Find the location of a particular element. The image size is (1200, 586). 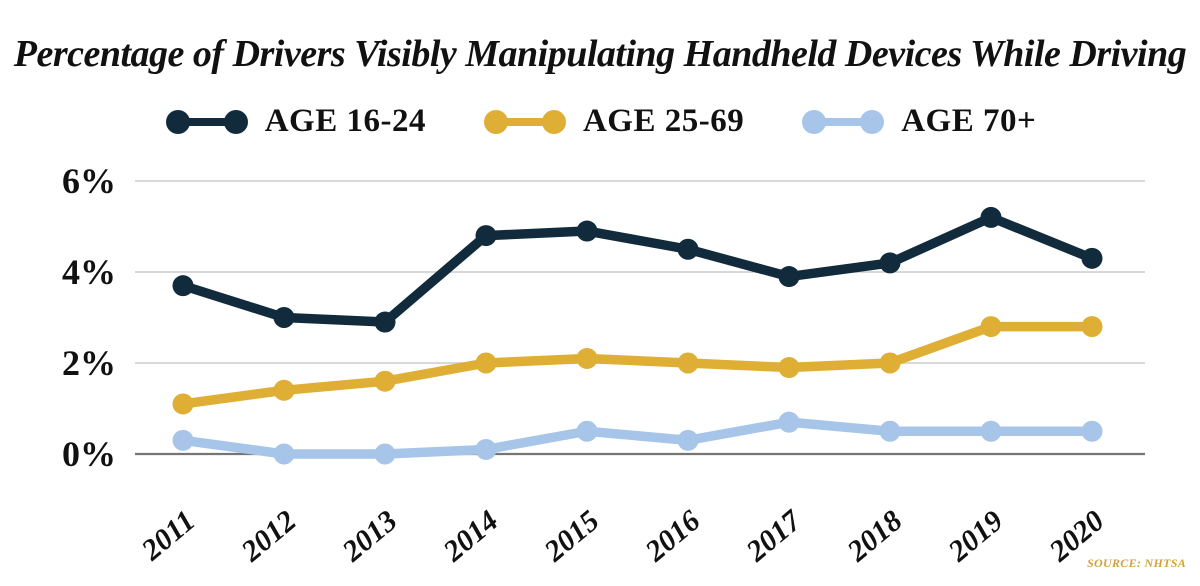

data-point-age-25-69-2016 is located at coordinates (688, 363).